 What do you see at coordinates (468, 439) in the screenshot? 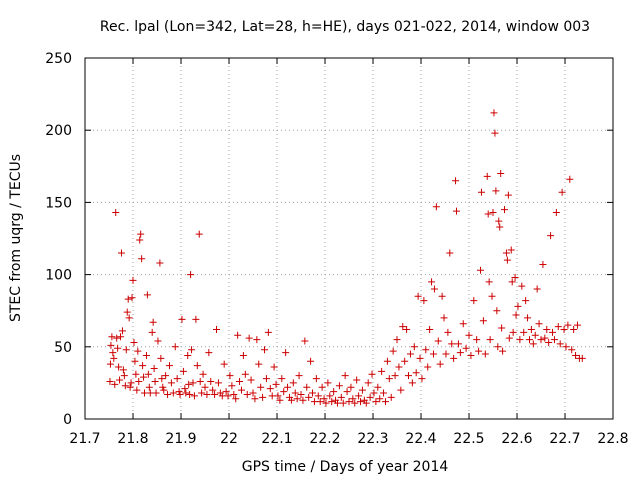
I see `x-tick-label: 22.5` at bounding box center [468, 439].